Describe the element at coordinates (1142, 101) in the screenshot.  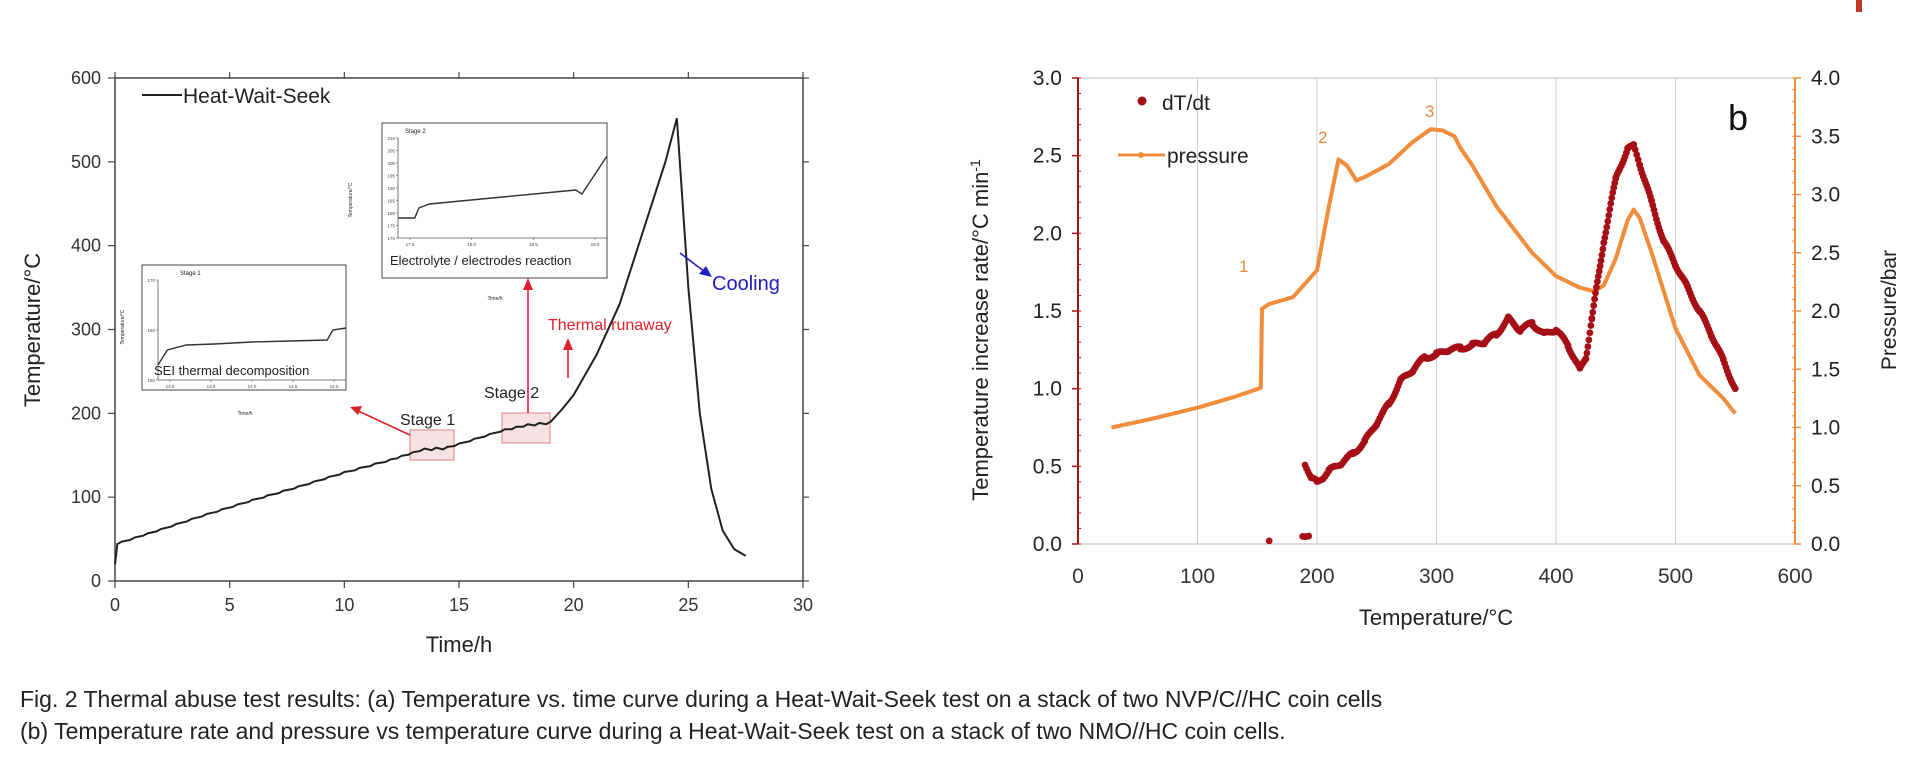
I see `legend-dtdt-marker` at that location.